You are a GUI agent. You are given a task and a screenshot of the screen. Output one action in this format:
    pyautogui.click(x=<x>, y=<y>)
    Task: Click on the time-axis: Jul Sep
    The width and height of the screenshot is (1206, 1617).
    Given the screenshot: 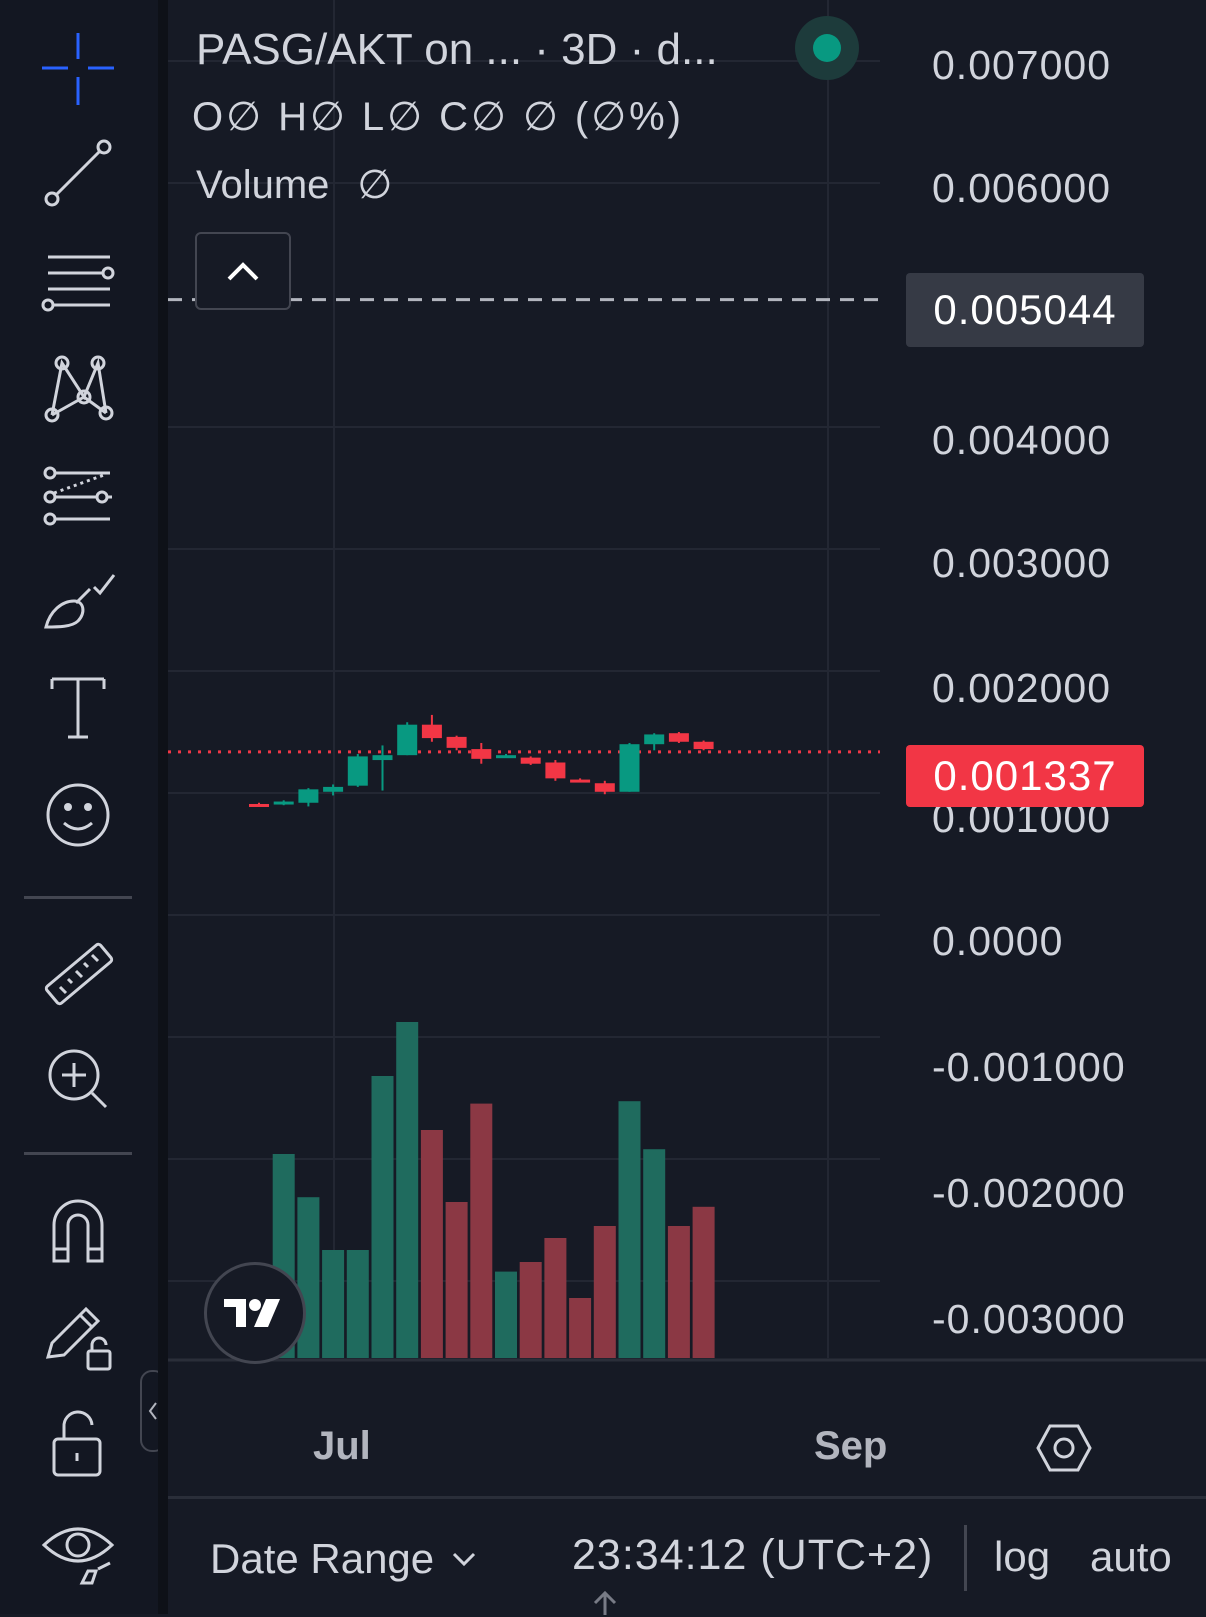 What is the action you would take?
    pyautogui.click(x=687, y=1448)
    